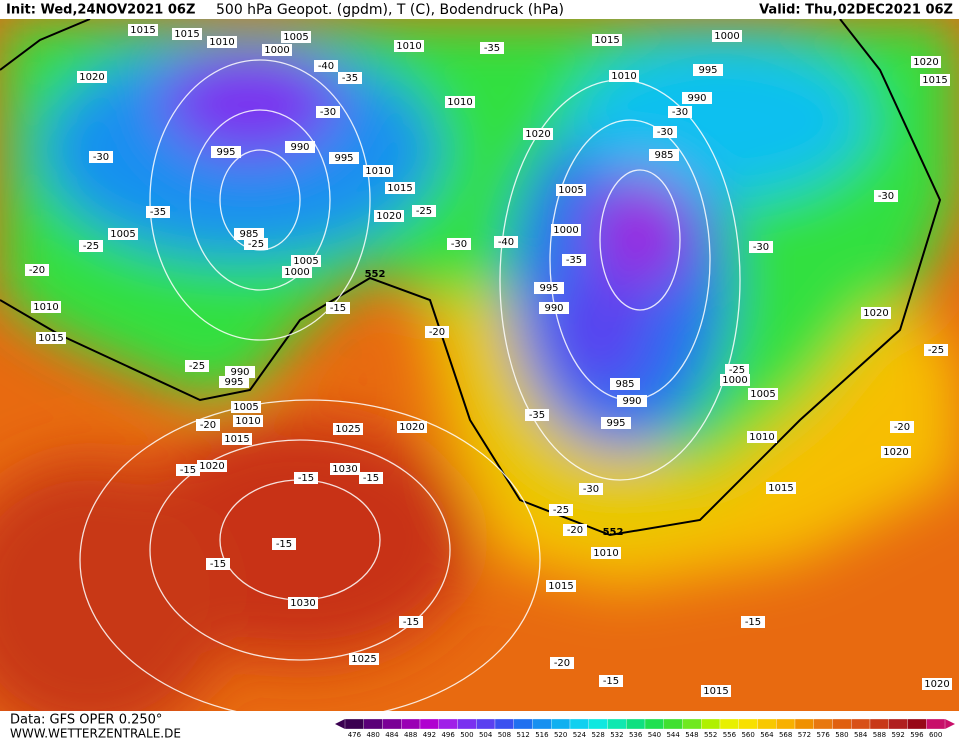 This screenshot has height=741, width=959. I want to click on legend-value: 508, so click(504, 735).